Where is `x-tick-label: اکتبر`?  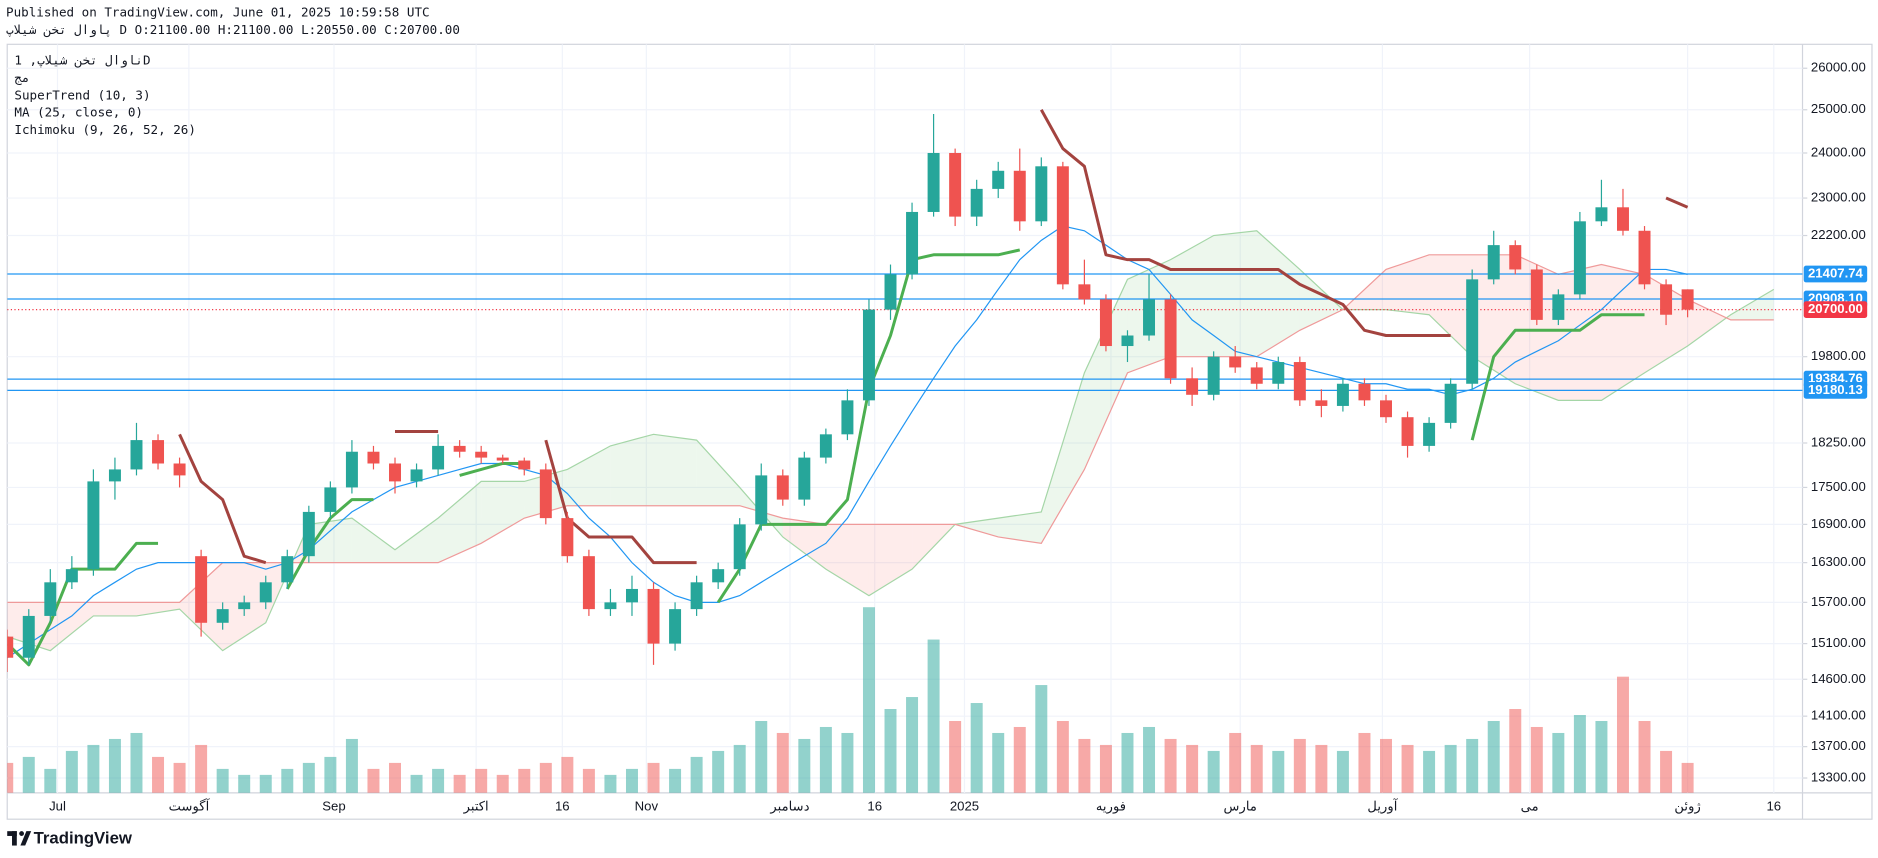 x-tick-label: اکتبر is located at coordinates (476, 807).